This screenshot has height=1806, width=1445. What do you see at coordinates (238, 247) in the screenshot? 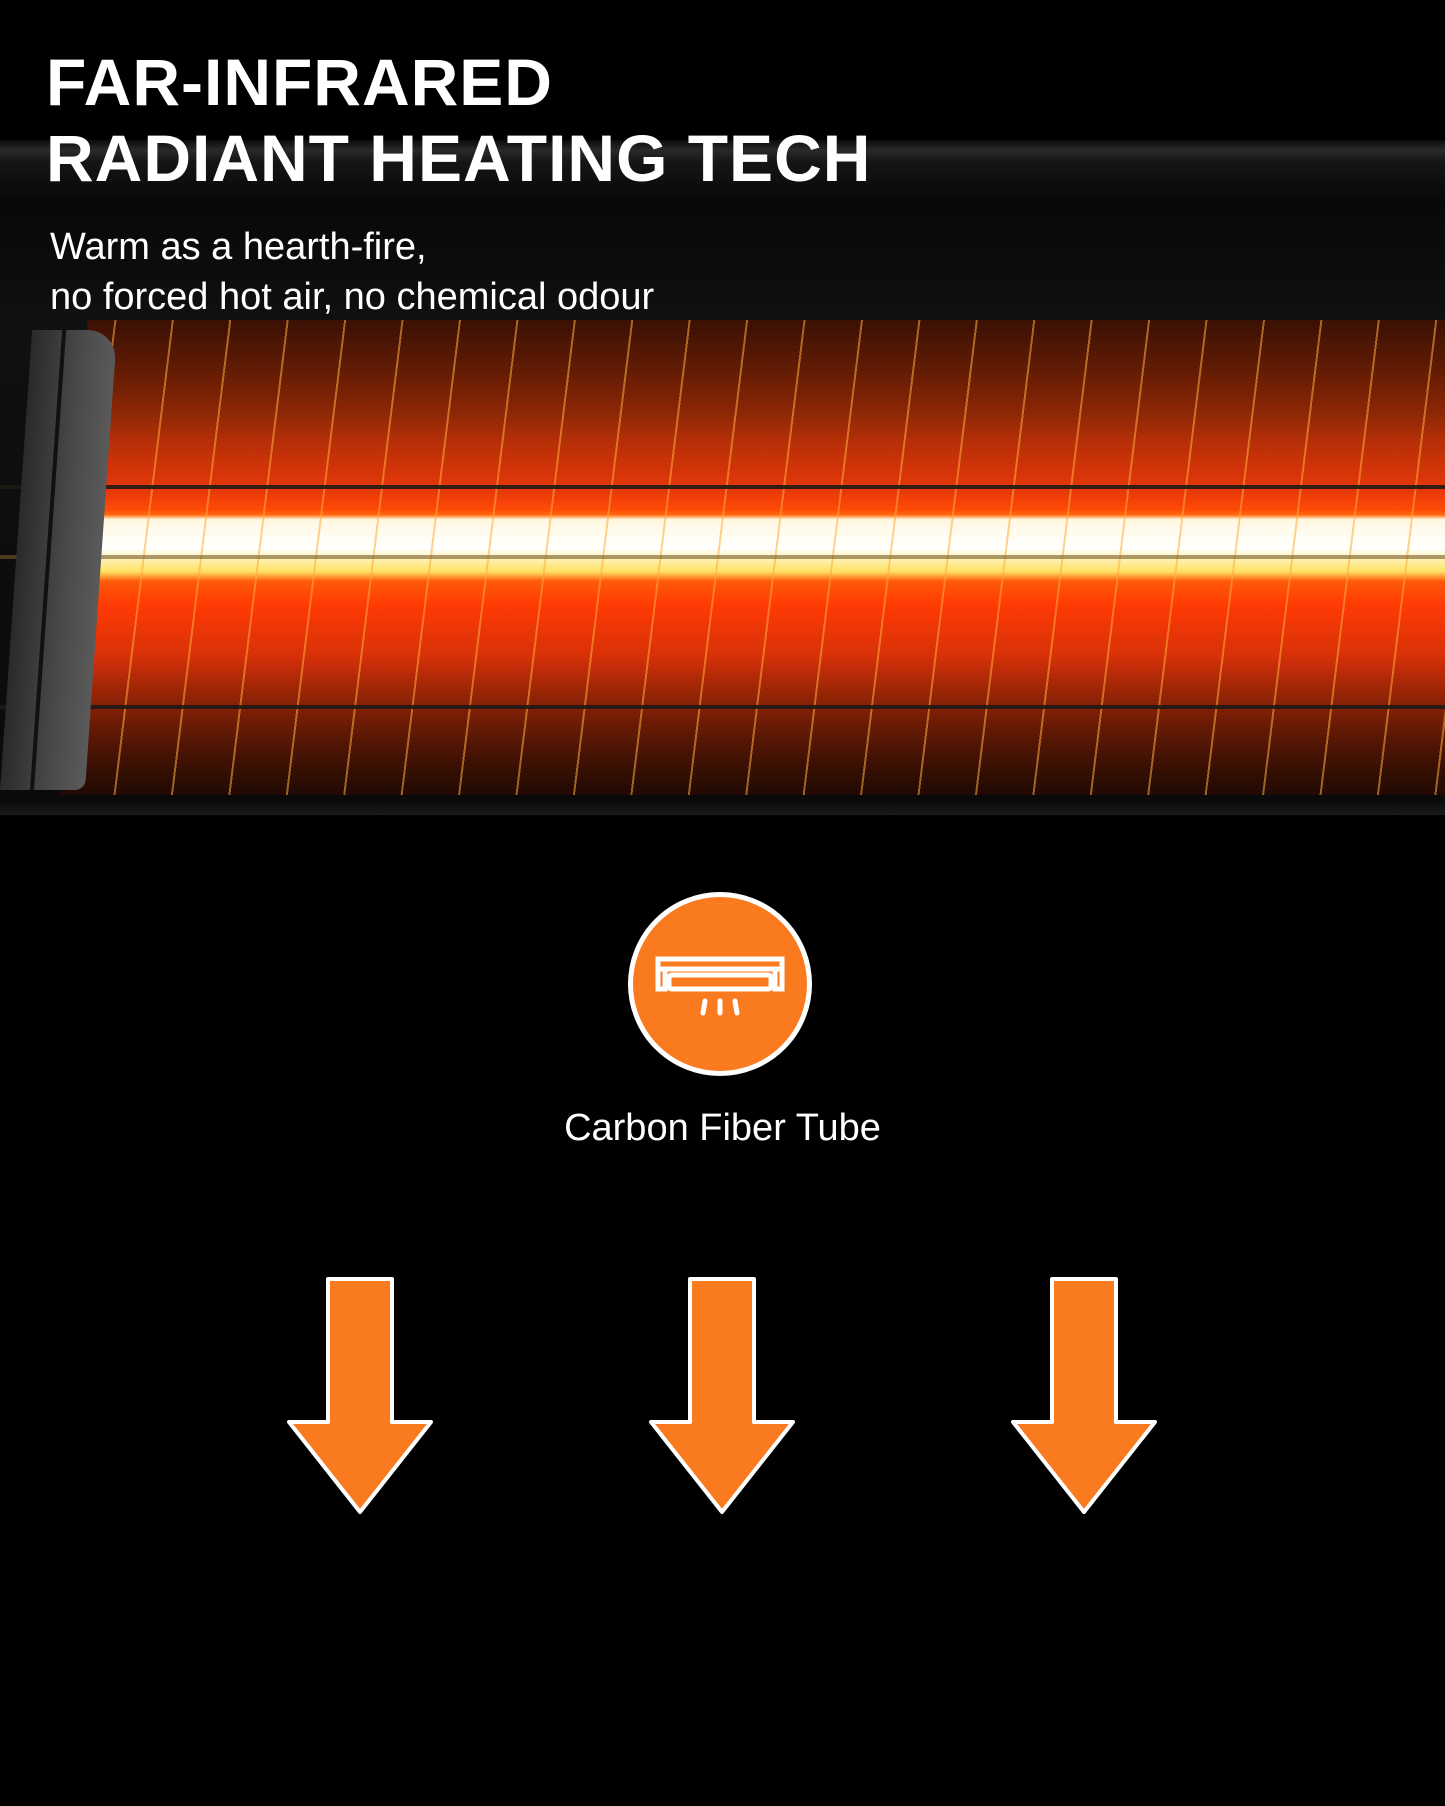
I see `subtitle-line-1: Warm as a hearth-fire,` at bounding box center [238, 247].